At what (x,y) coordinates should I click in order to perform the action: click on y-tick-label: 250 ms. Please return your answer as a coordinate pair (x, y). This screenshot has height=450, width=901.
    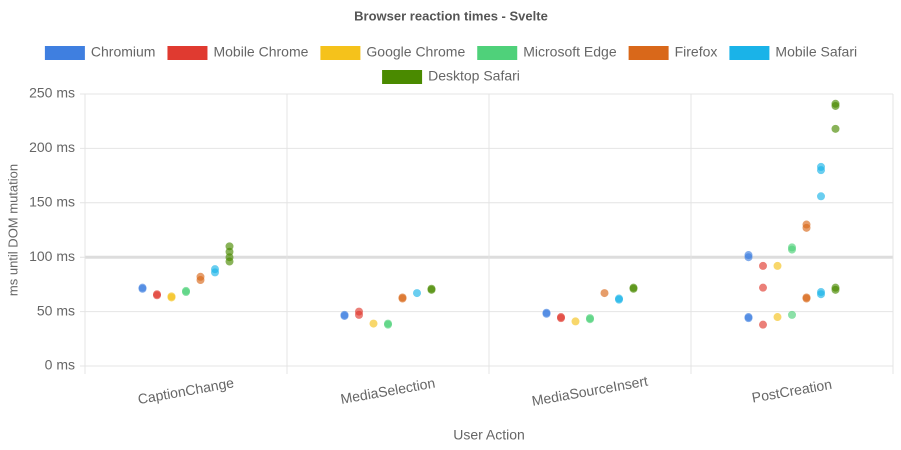
    Looking at the image, I should click on (52, 93).